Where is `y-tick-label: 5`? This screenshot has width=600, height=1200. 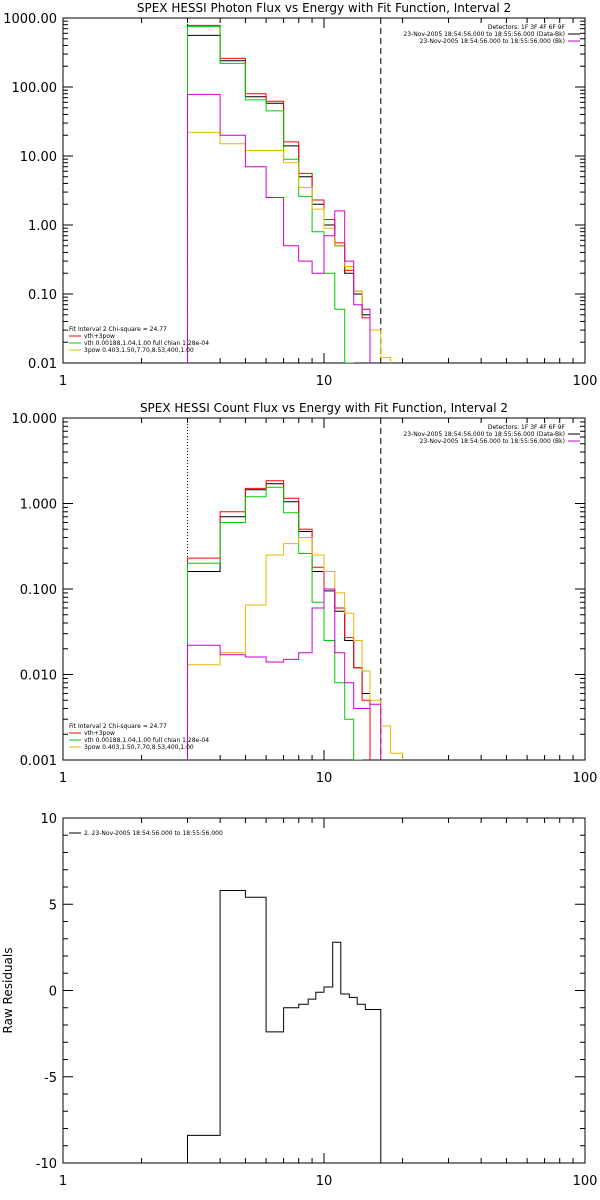 y-tick-label: 5 is located at coordinates (53, 905).